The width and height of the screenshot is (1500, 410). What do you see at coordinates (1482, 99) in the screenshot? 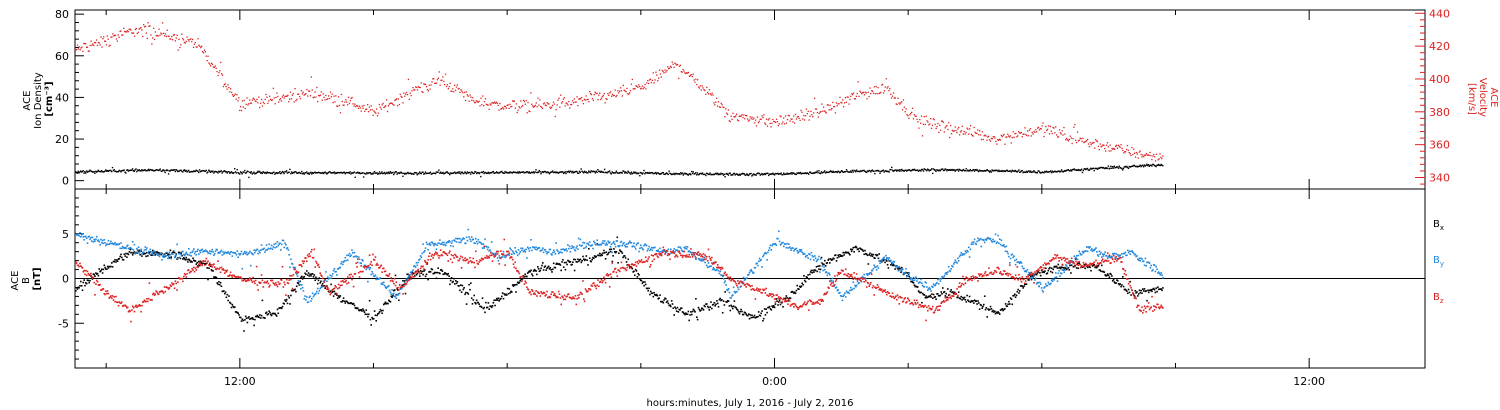
I see `velocity-axis-title: ACE Velocity [km/s]` at bounding box center [1482, 99].